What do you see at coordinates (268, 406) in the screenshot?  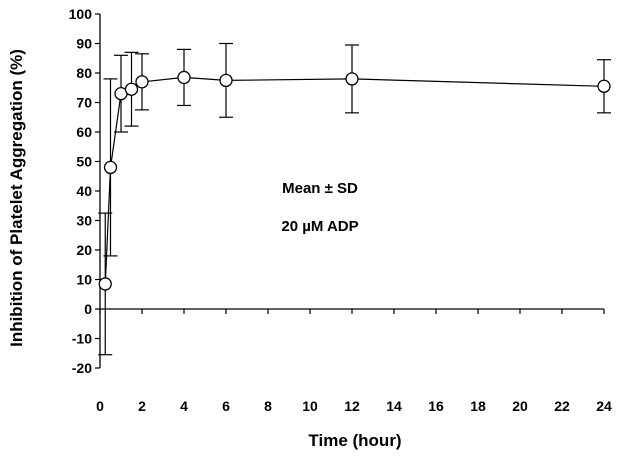 I see `x-tick-label: 8` at bounding box center [268, 406].